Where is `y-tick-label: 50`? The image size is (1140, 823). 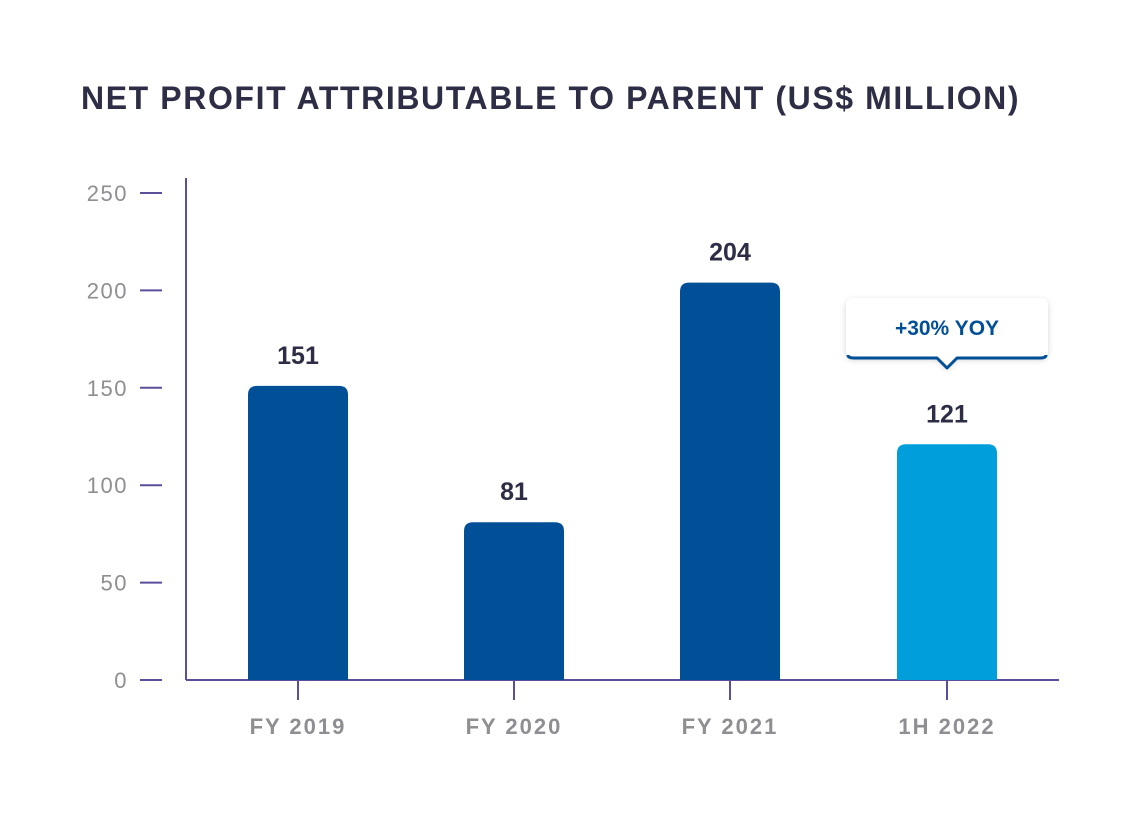
y-tick-label: 50 is located at coordinates (114, 583).